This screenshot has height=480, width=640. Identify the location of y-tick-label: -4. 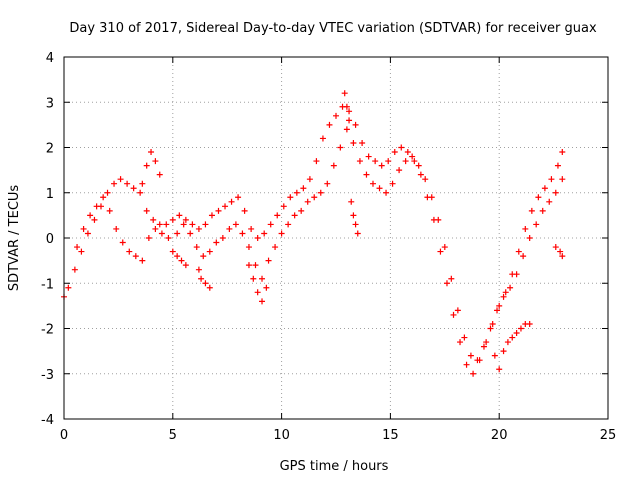
(47, 420).